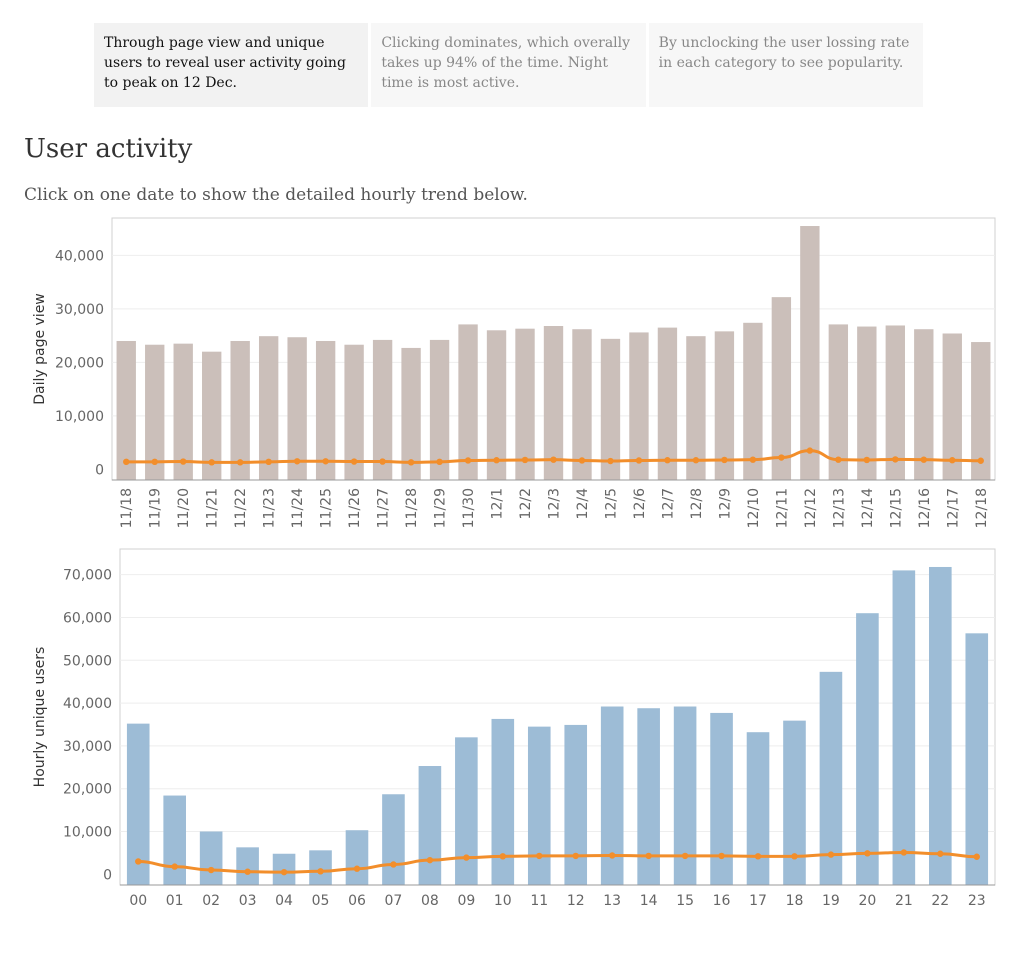 The height and width of the screenshot is (964, 1016). Describe the element at coordinates (982, 508) in the screenshot. I see `x-tick-label: 12/18` at that location.